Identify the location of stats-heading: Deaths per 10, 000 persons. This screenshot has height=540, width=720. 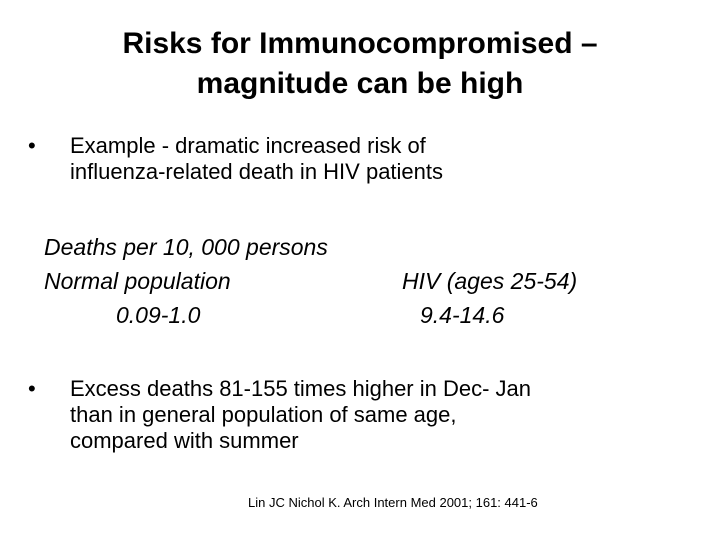
(186, 247).